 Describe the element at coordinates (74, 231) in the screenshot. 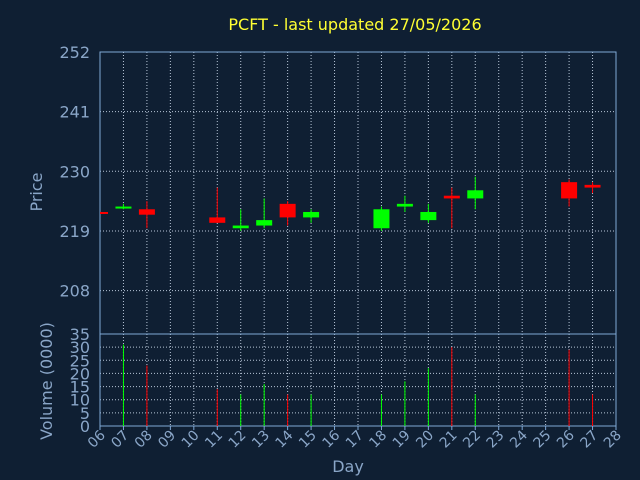

I see `price-tick-label: 219` at that location.